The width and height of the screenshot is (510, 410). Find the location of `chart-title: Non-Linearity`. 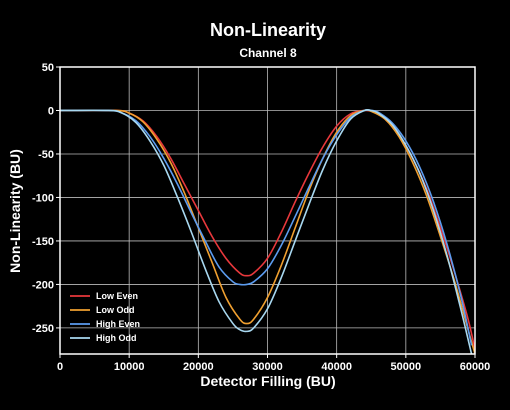

chart-title: Non-Linearity is located at coordinates (268, 30).